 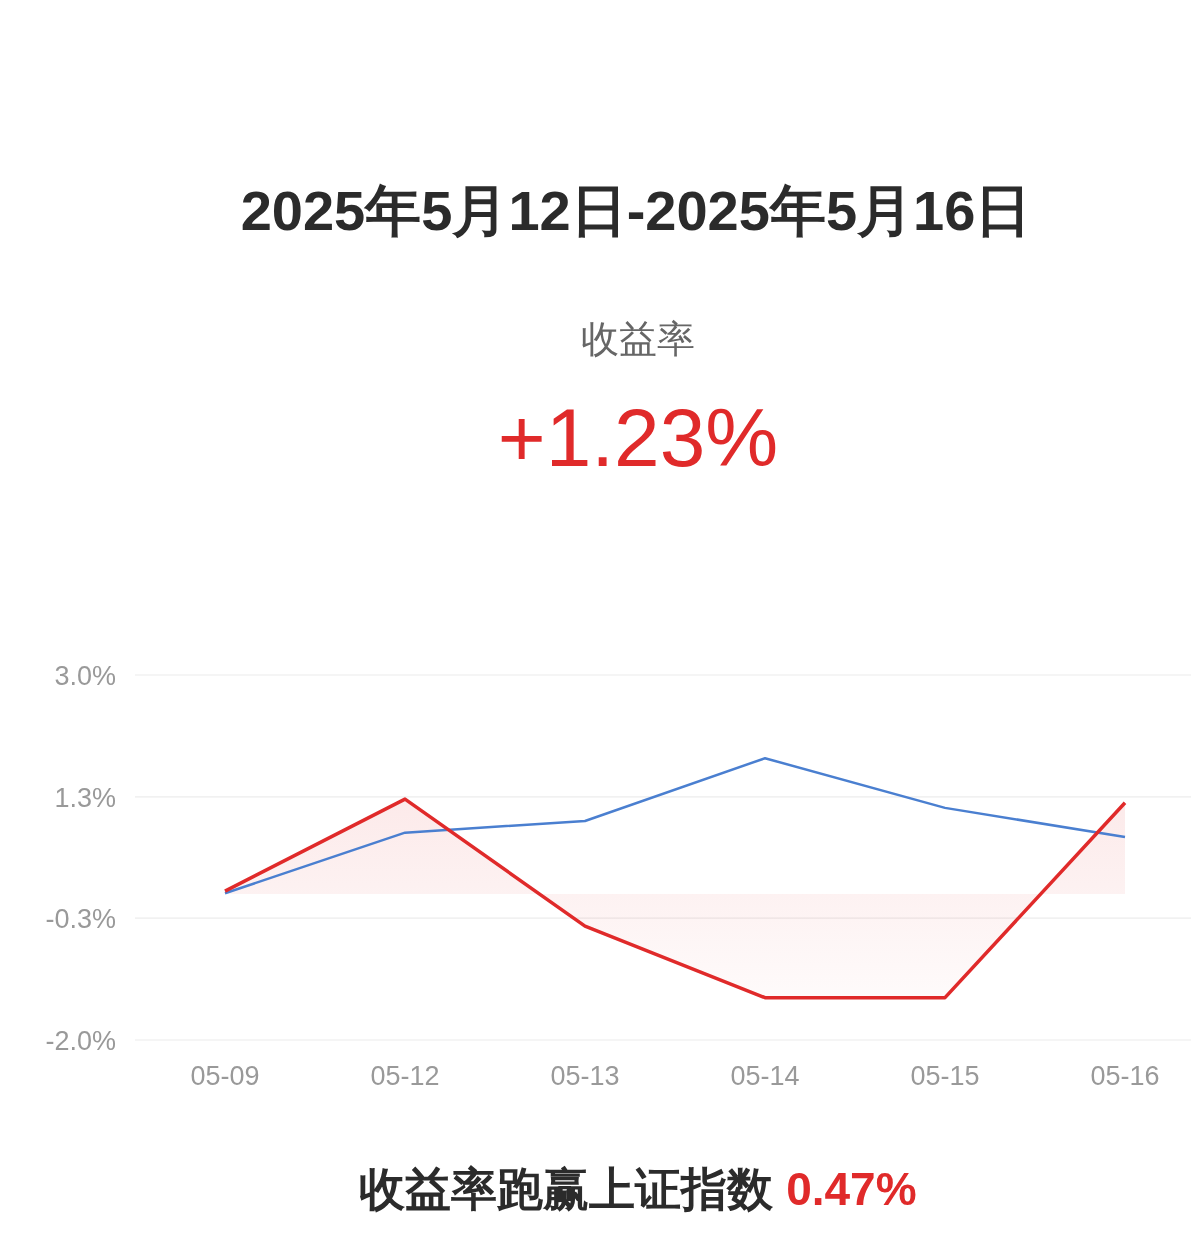 I want to click on x-tick-label: 05-09, so click(x=225, y=1076).